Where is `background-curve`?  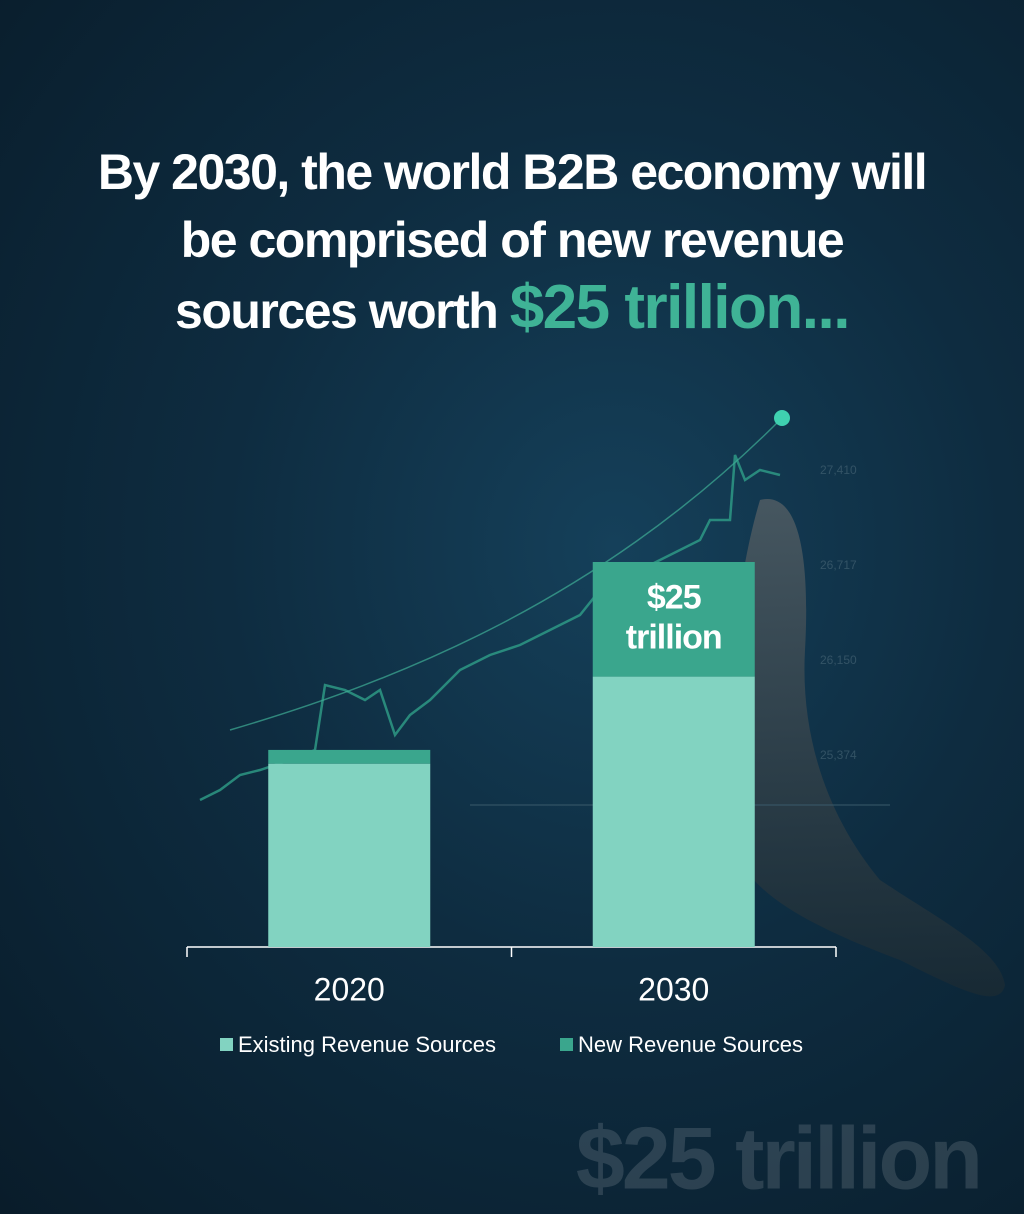
background-curve is located at coordinates (505, 575).